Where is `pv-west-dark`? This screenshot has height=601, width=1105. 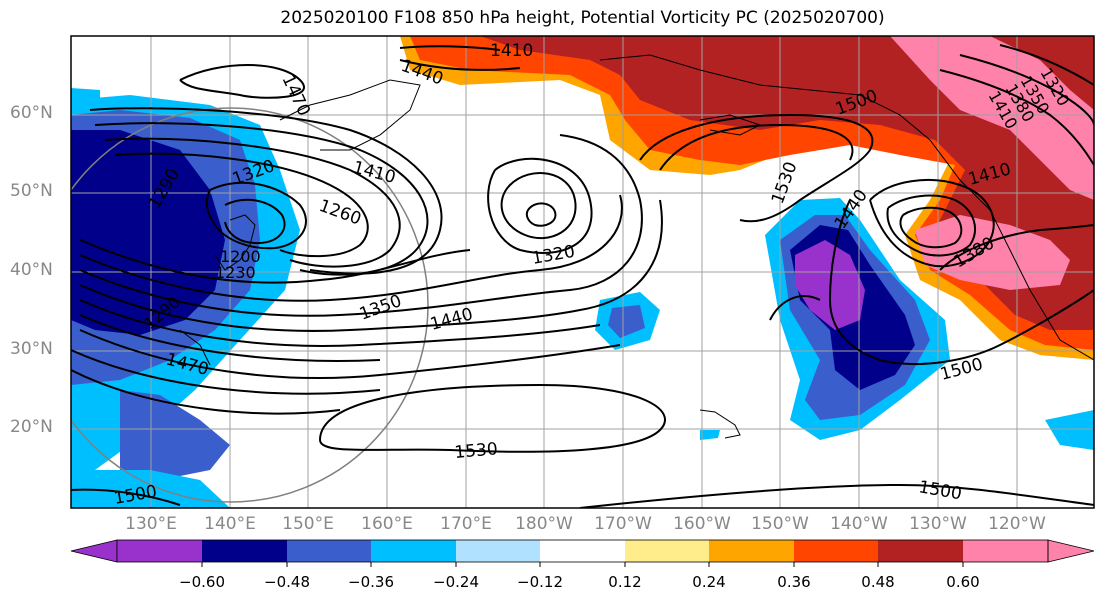
pv-west-dark is located at coordinates (148, 232).